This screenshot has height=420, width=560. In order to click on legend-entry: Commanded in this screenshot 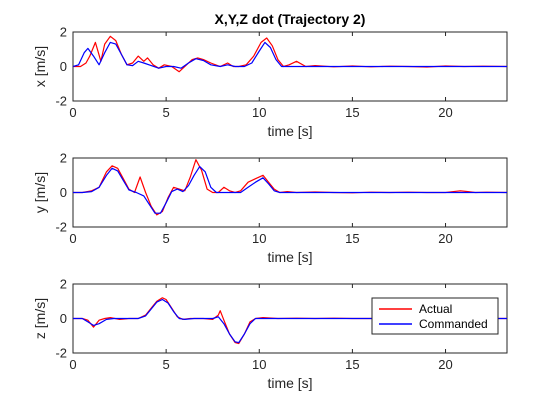, I will do `click(453, 324)`.